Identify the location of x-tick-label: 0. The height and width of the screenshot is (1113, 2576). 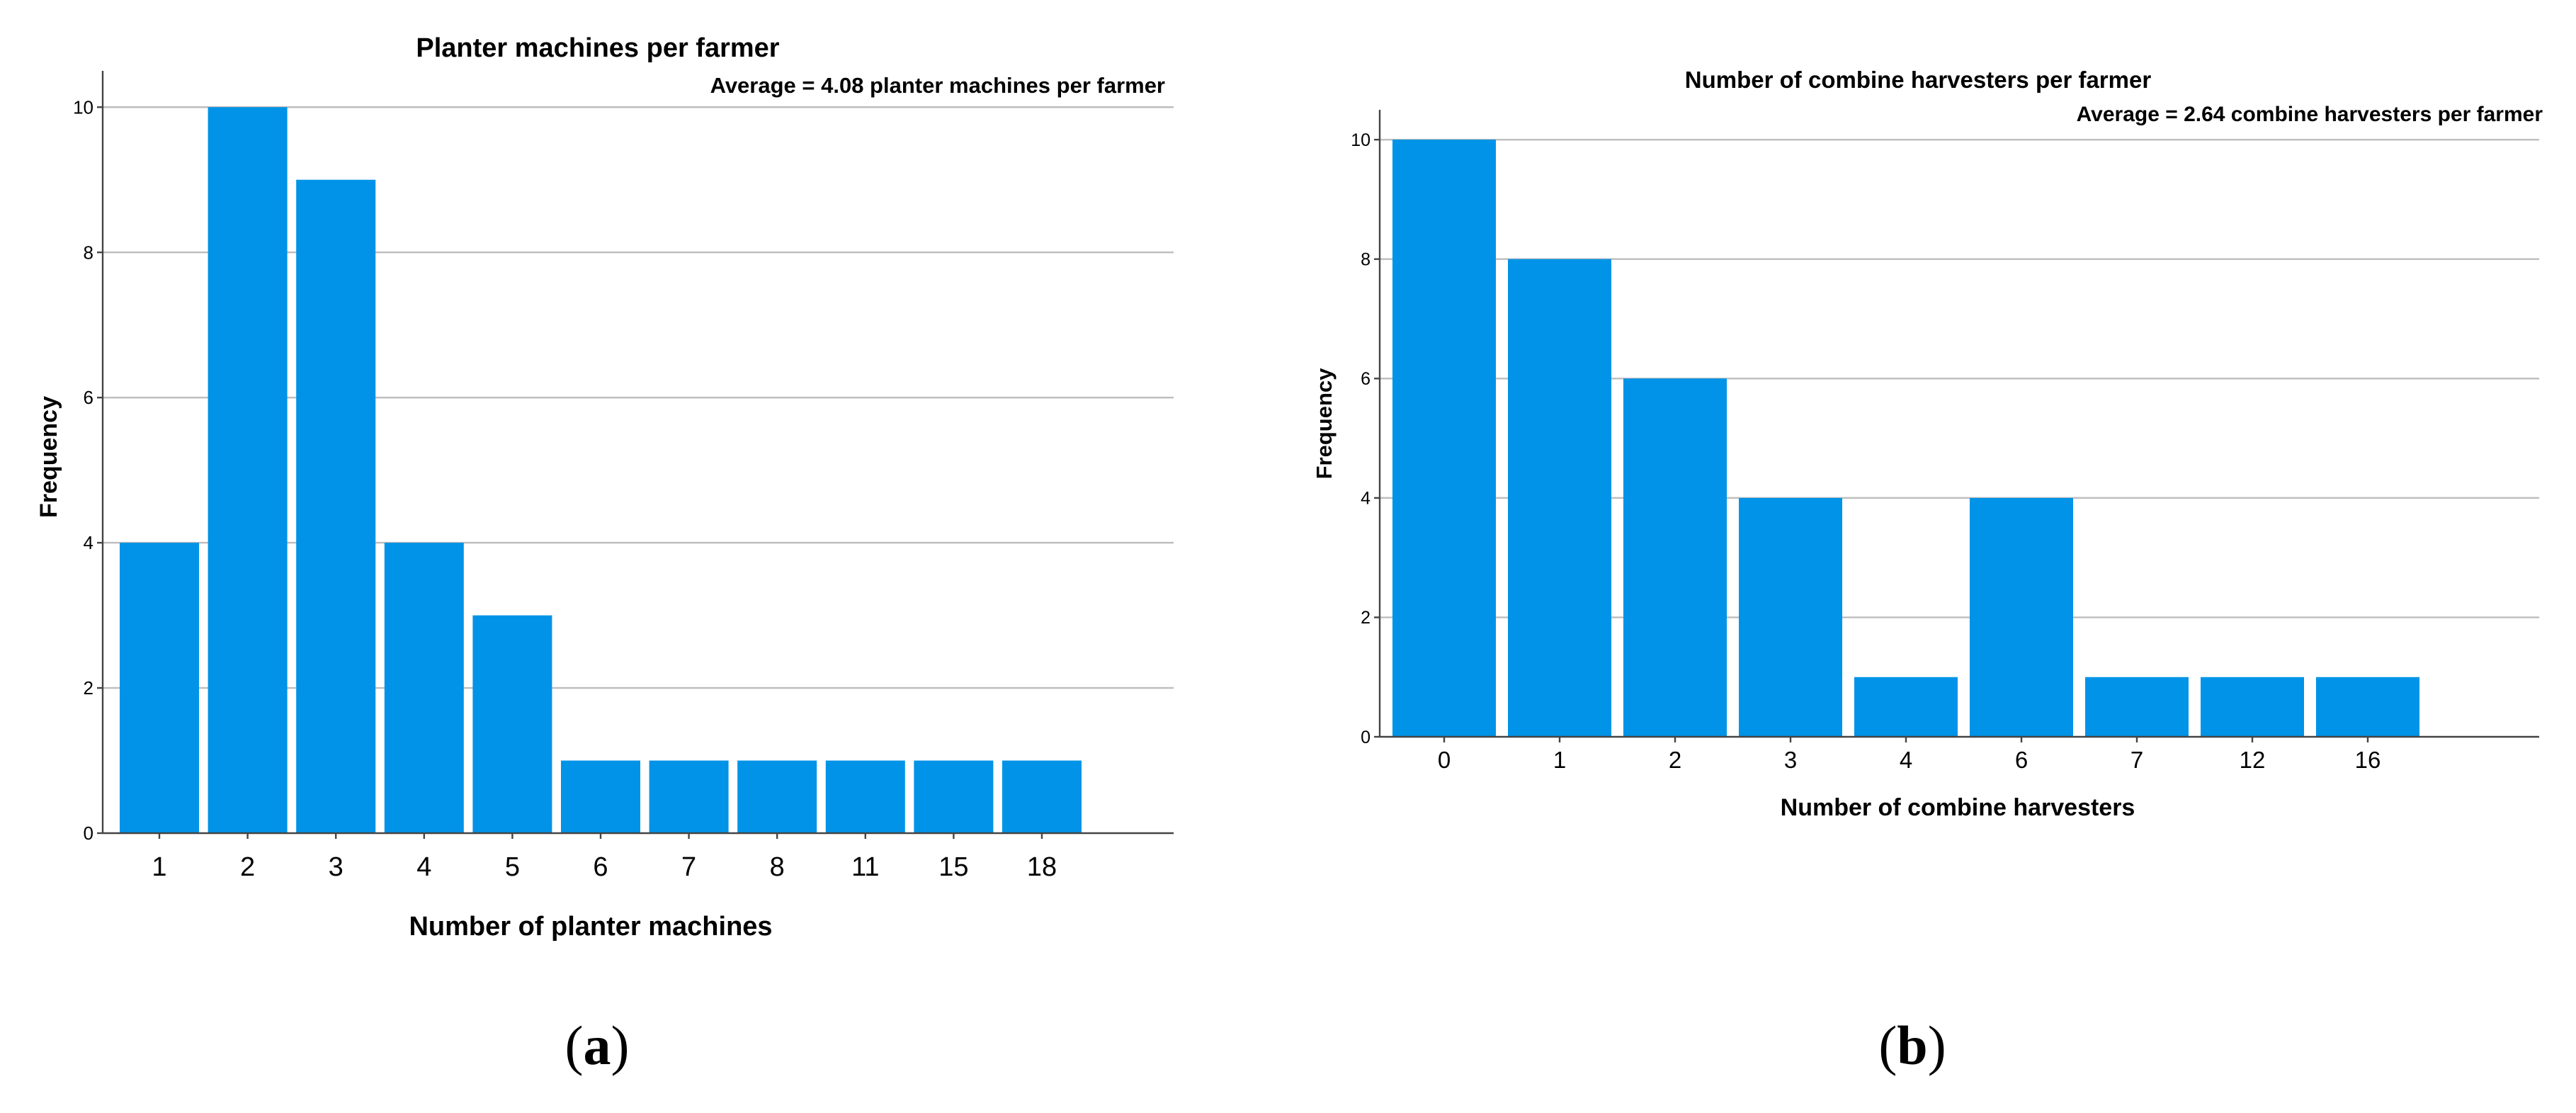
(1444, 760).